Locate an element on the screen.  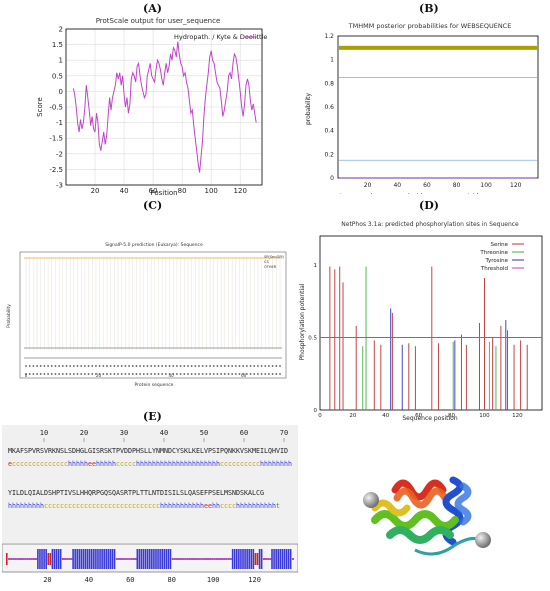
legend-label: Threonine is located at coordinates (493, 253).